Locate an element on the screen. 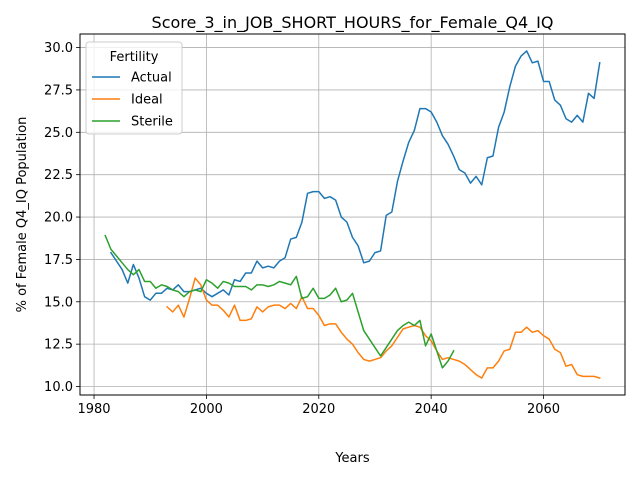  x-tick-label: 2040 is located at coordinates (431, 409).